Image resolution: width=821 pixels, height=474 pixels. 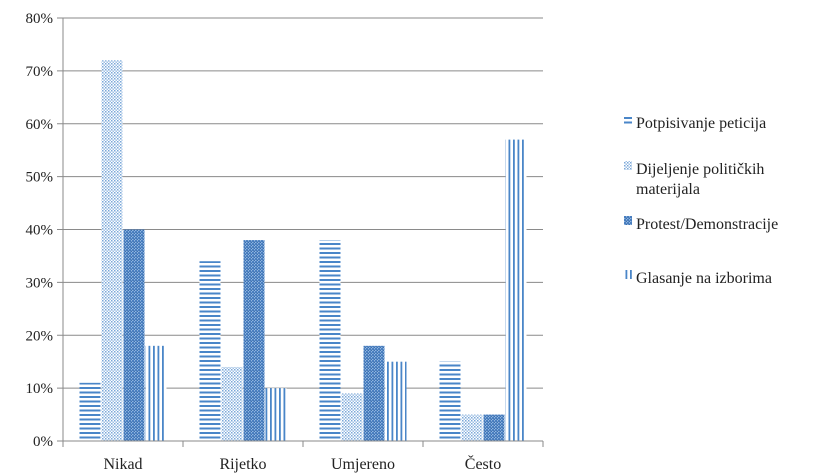 I want to click on legend-swatch-vlines, so click(x=628, y=274).